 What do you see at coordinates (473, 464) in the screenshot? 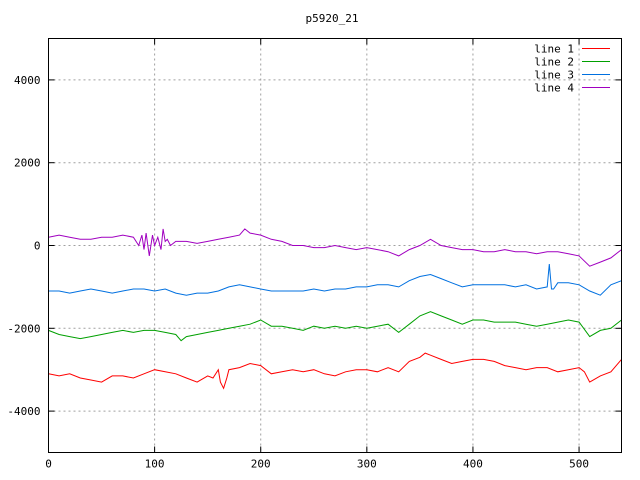
I see `x-tick-label: 400` at bounding box center [473, 464].